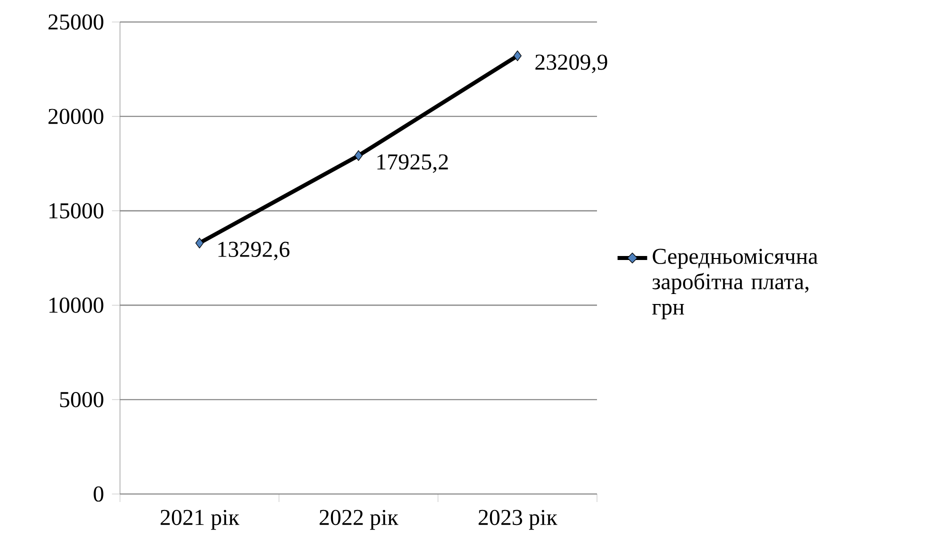  What do you see at coordinates (82, 400) in the screenshot?
I see `y-tick-label: 5000` at bounding box center [82, 400].